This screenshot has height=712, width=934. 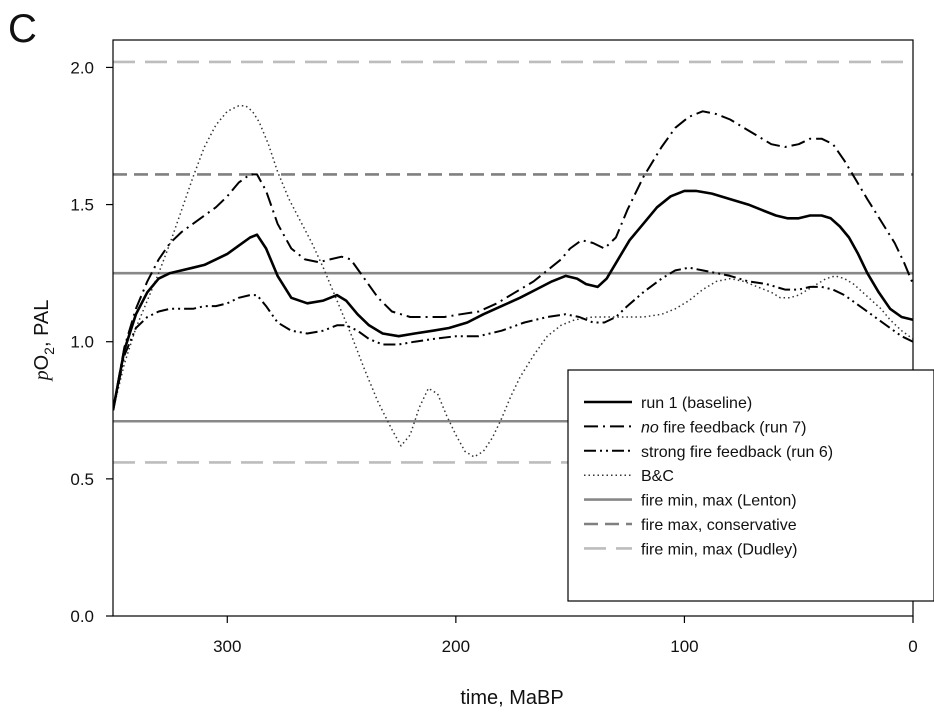 I want to click on x-tick-label-0: 300, so click(x=227, y=646).